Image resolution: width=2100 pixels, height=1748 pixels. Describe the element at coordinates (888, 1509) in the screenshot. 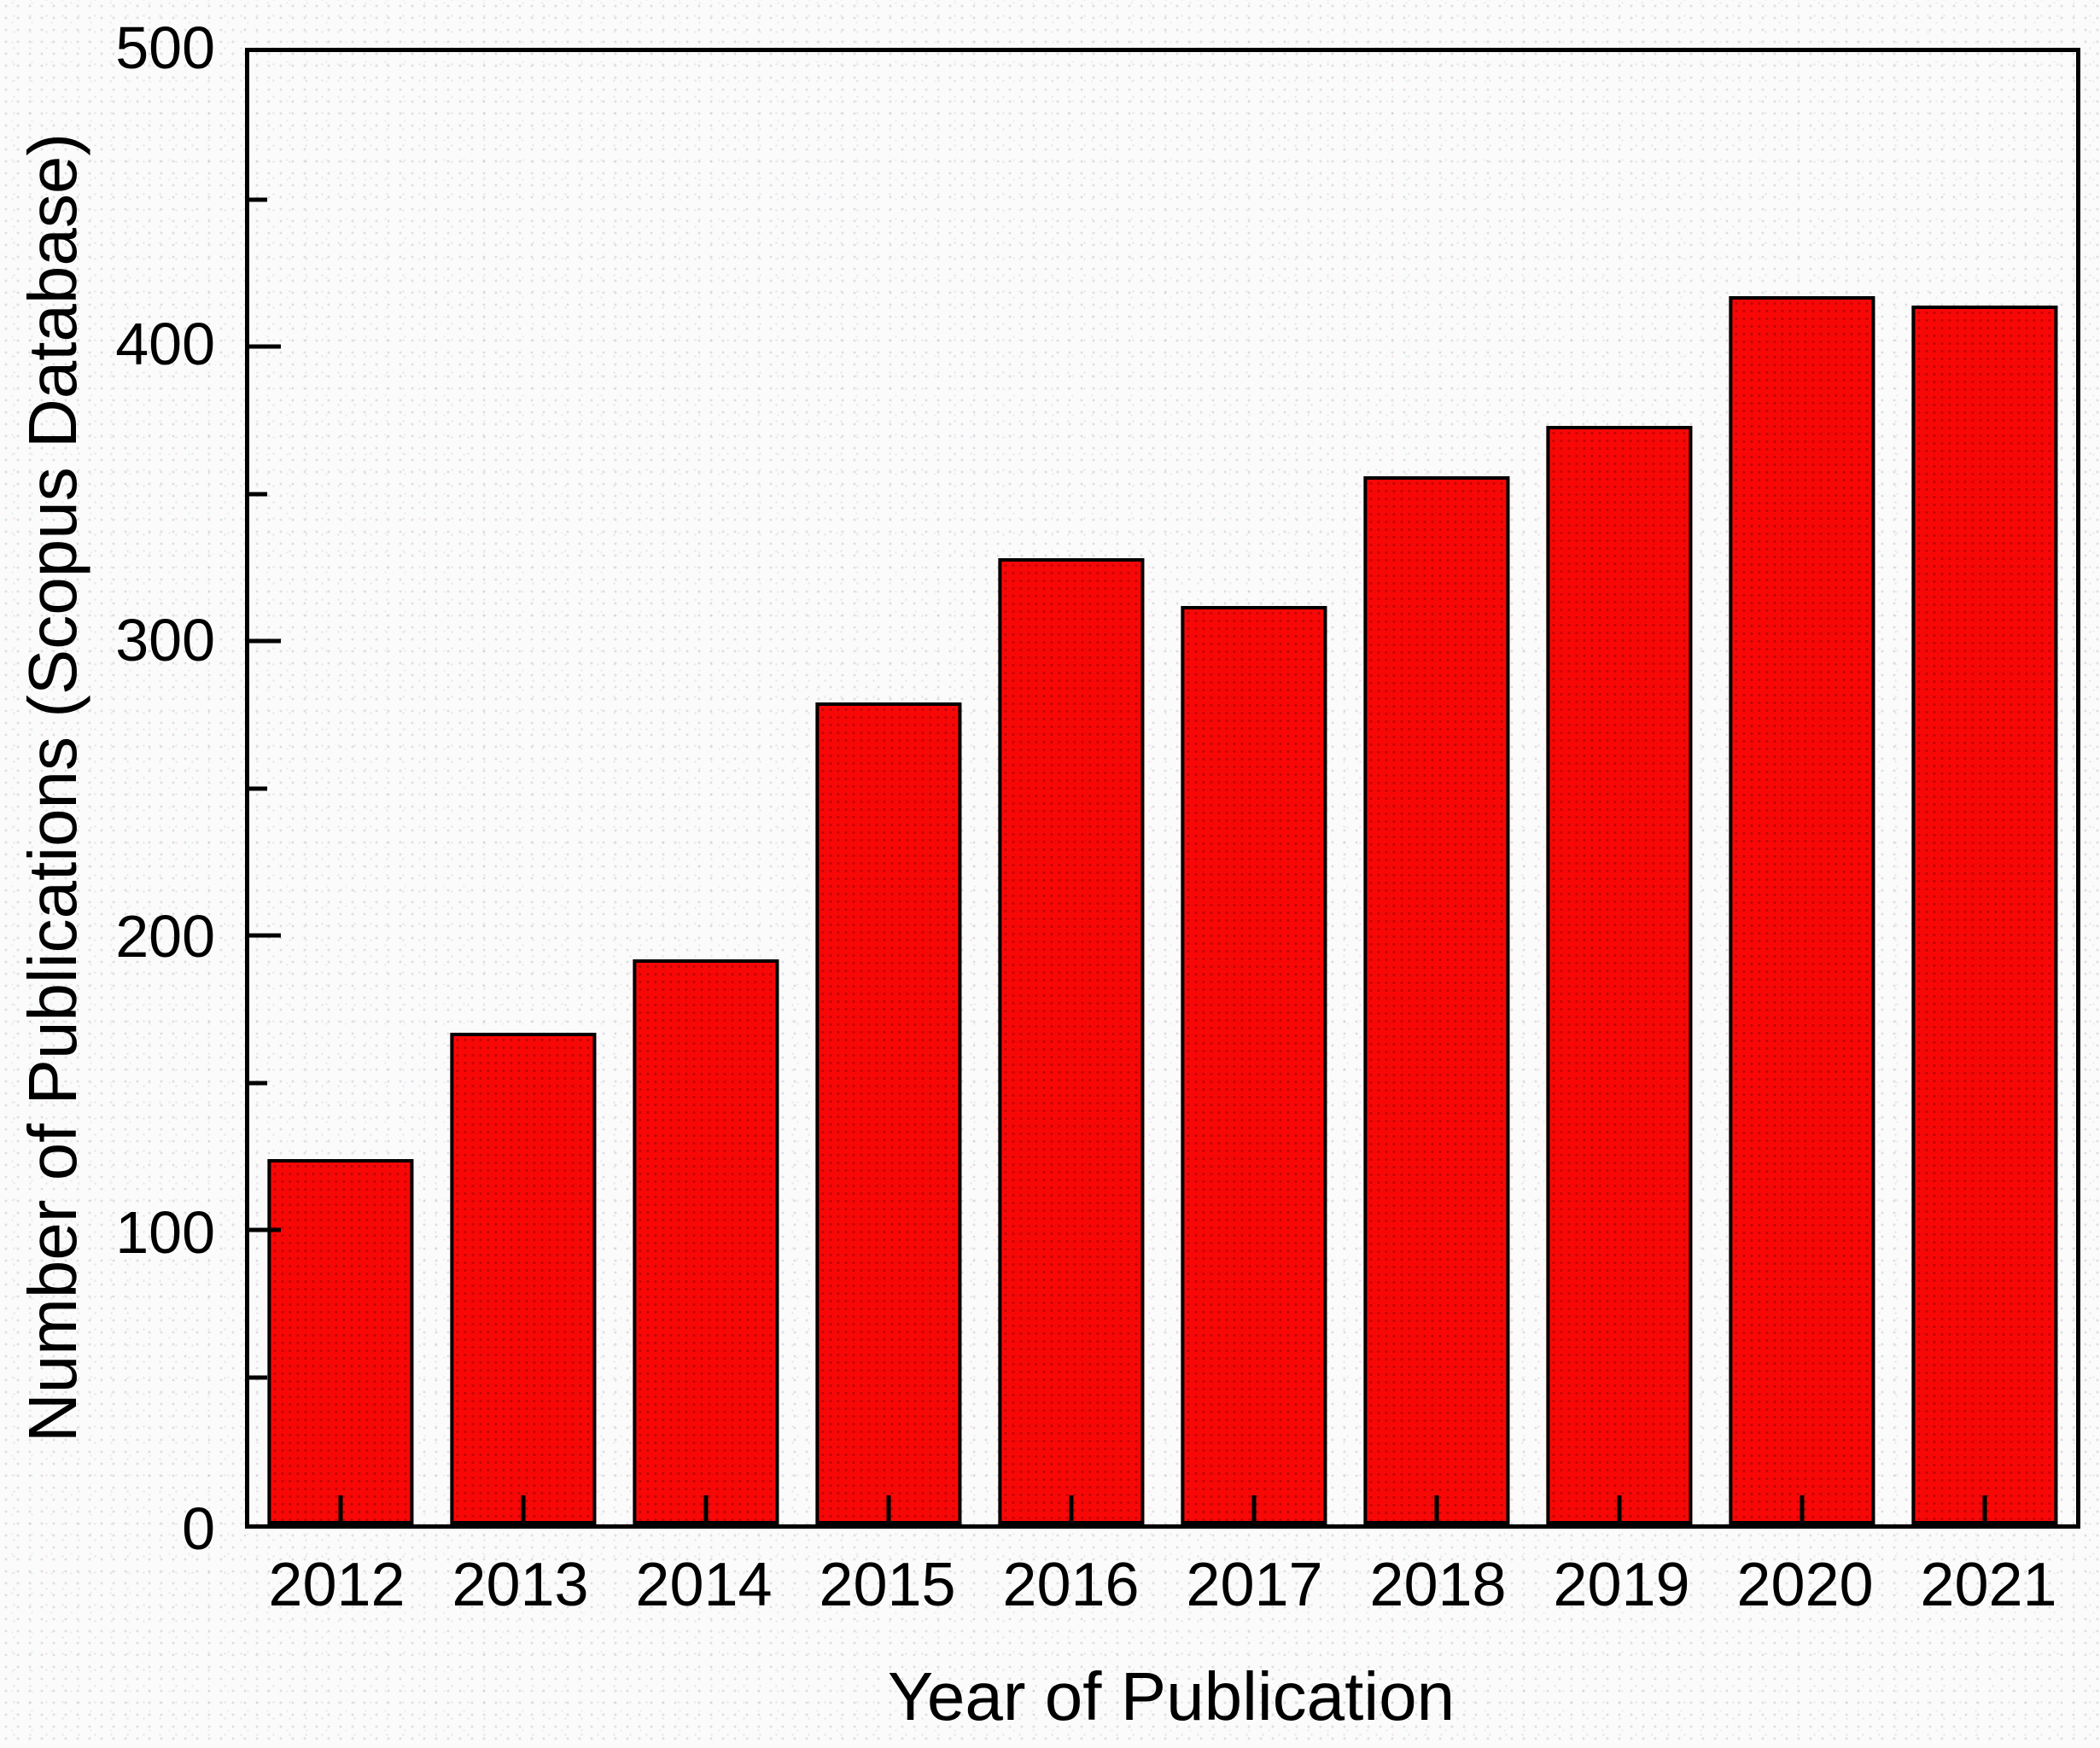

I see `x-axis-tick-2015` at that location.